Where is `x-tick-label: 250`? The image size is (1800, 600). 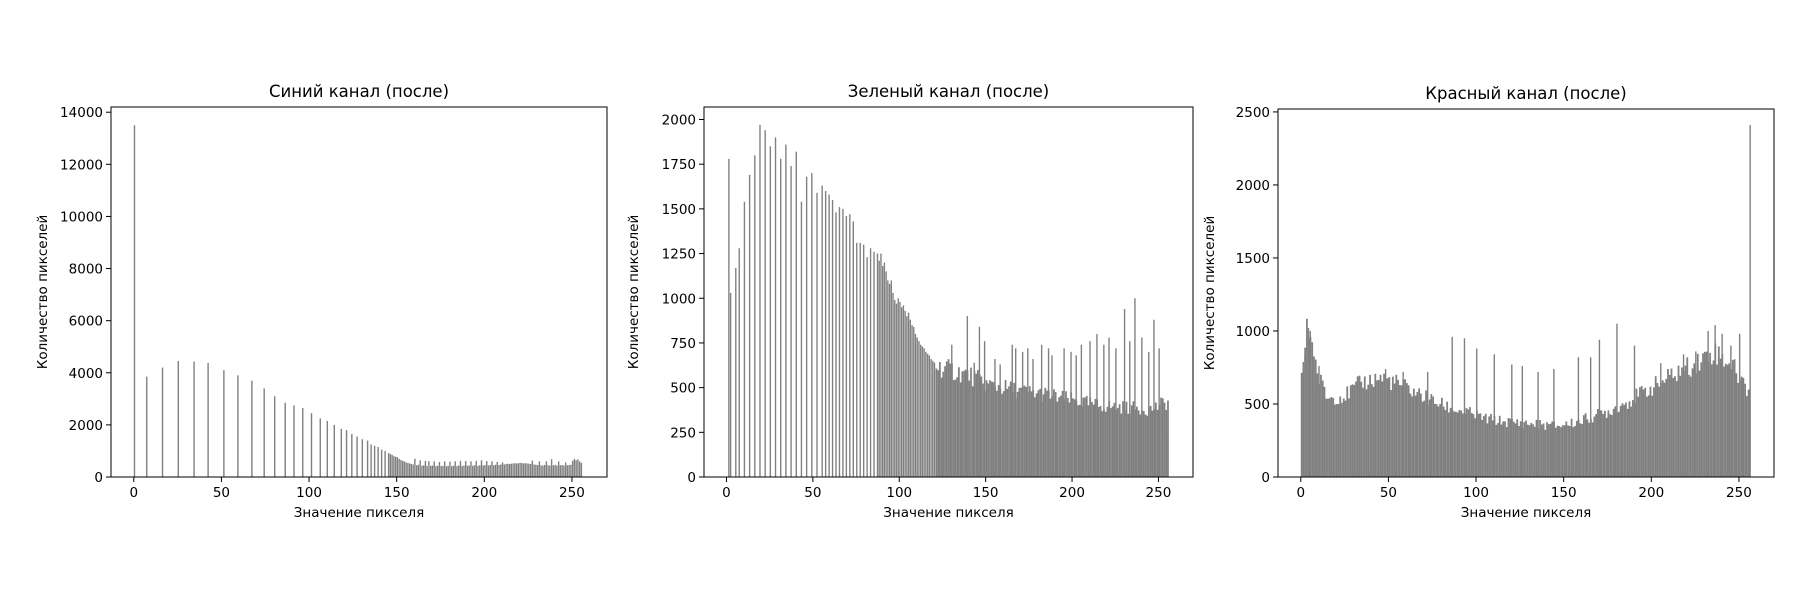
x-tick-label: 250 is located at coordinates (1159, 493).